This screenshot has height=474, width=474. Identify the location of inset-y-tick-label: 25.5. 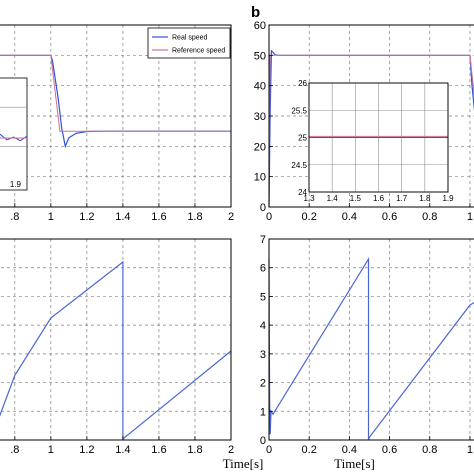
(299, 110).